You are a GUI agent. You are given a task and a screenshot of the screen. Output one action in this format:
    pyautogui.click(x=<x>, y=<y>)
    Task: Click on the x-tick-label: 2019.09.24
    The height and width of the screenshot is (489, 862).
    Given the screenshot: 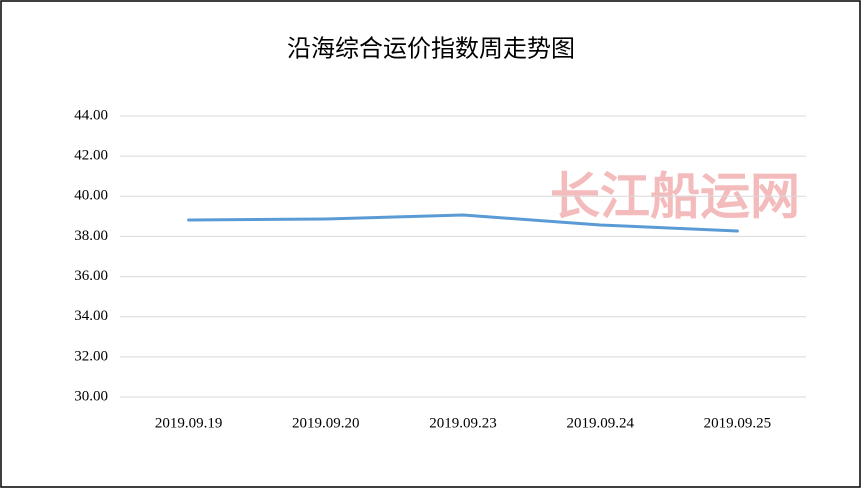 What is the action you would take?
    pyautogui.click(x=600, y=423)
    